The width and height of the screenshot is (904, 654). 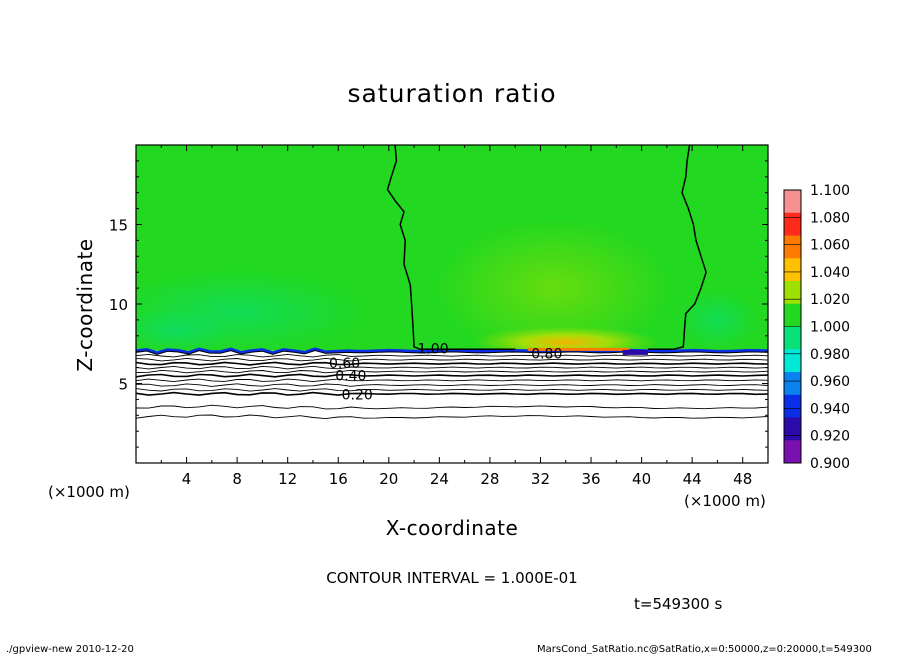 What do you see at coordinates (187, 479) in the screenshot?
I see `x-tick-label: 4` at bounding box center [187, 479].